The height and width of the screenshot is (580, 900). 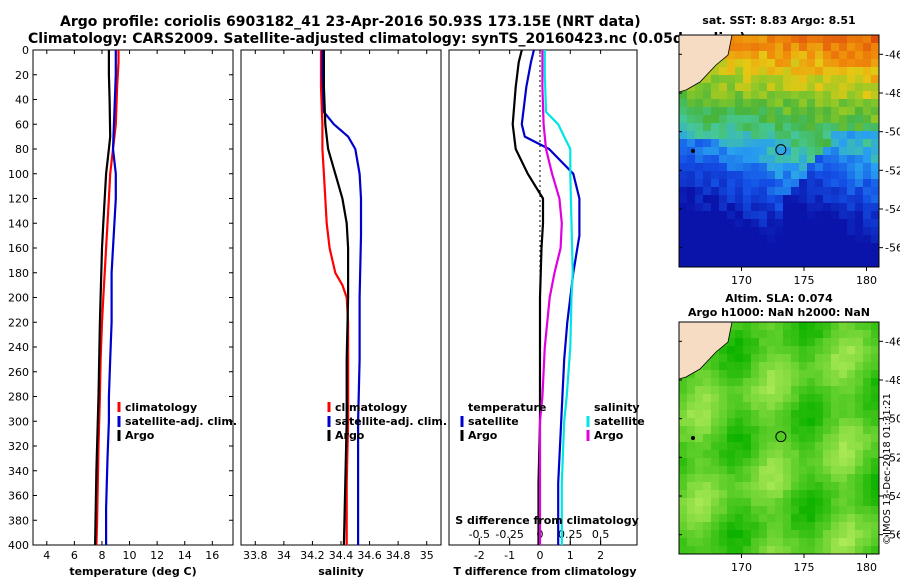 I want to click on s-tick-label: 0.25, so click(x=570, y=534).